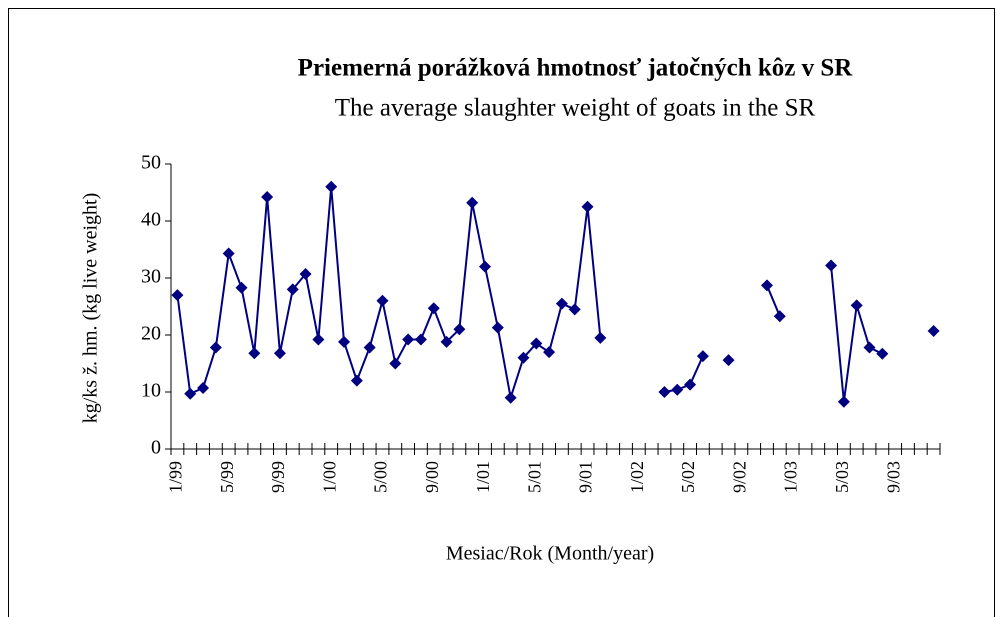 The height and width of the screenshot is (617, 997). I want to click on x-tick-label: 1/00, so click(329, 477).